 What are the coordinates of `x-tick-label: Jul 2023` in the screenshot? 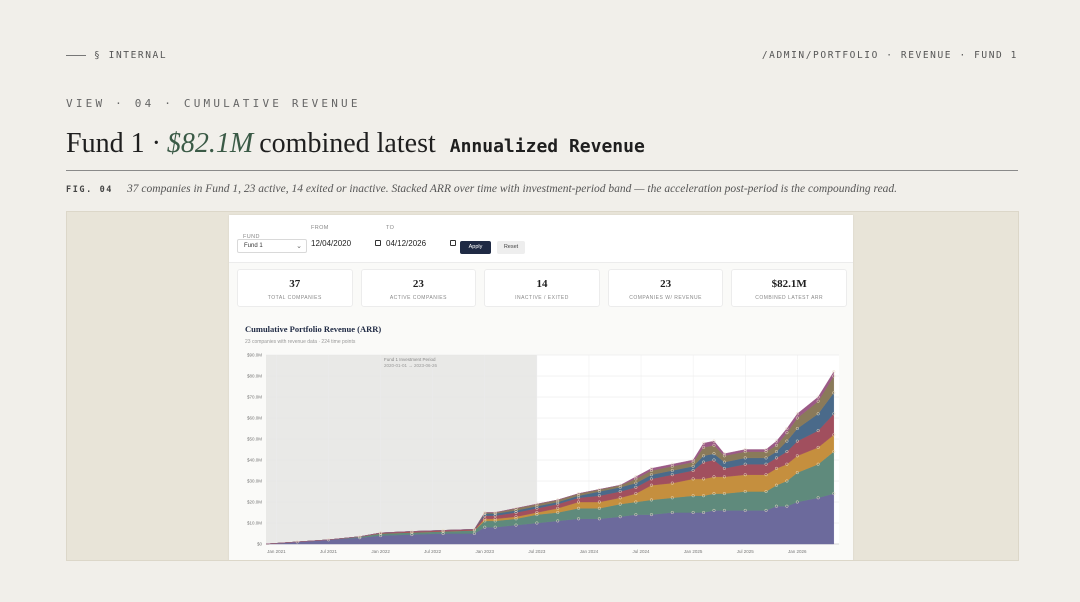 It's located at (537, 551).